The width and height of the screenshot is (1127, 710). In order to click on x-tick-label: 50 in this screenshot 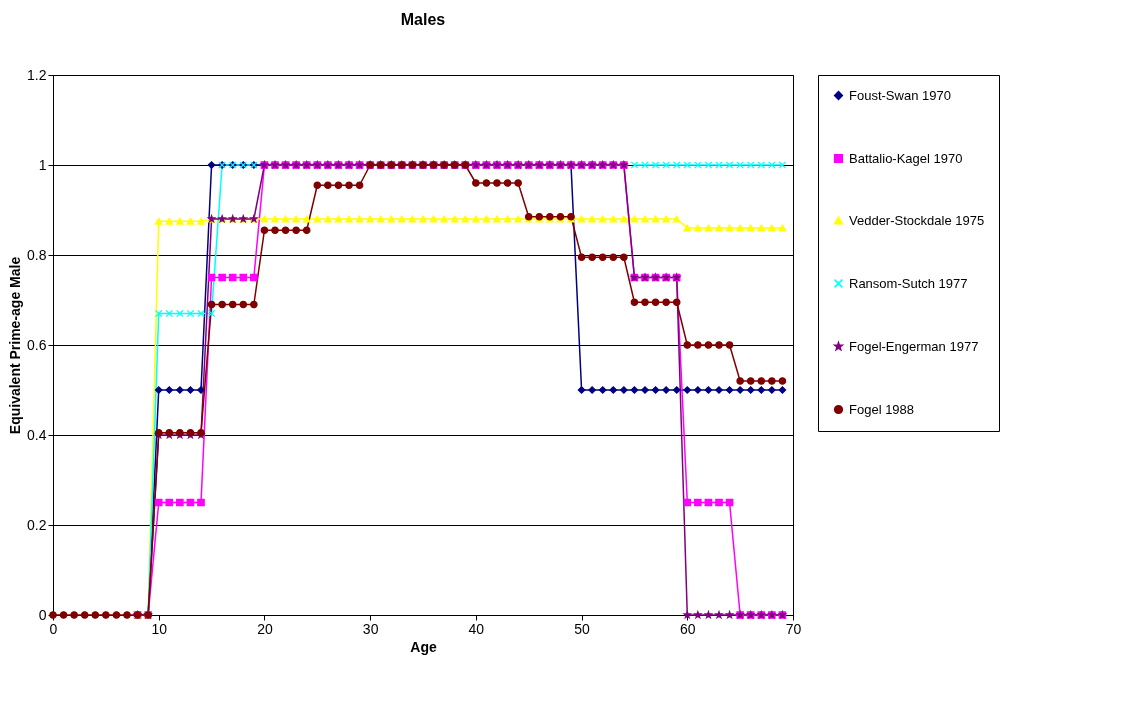, I will do `click(582, 628)`.